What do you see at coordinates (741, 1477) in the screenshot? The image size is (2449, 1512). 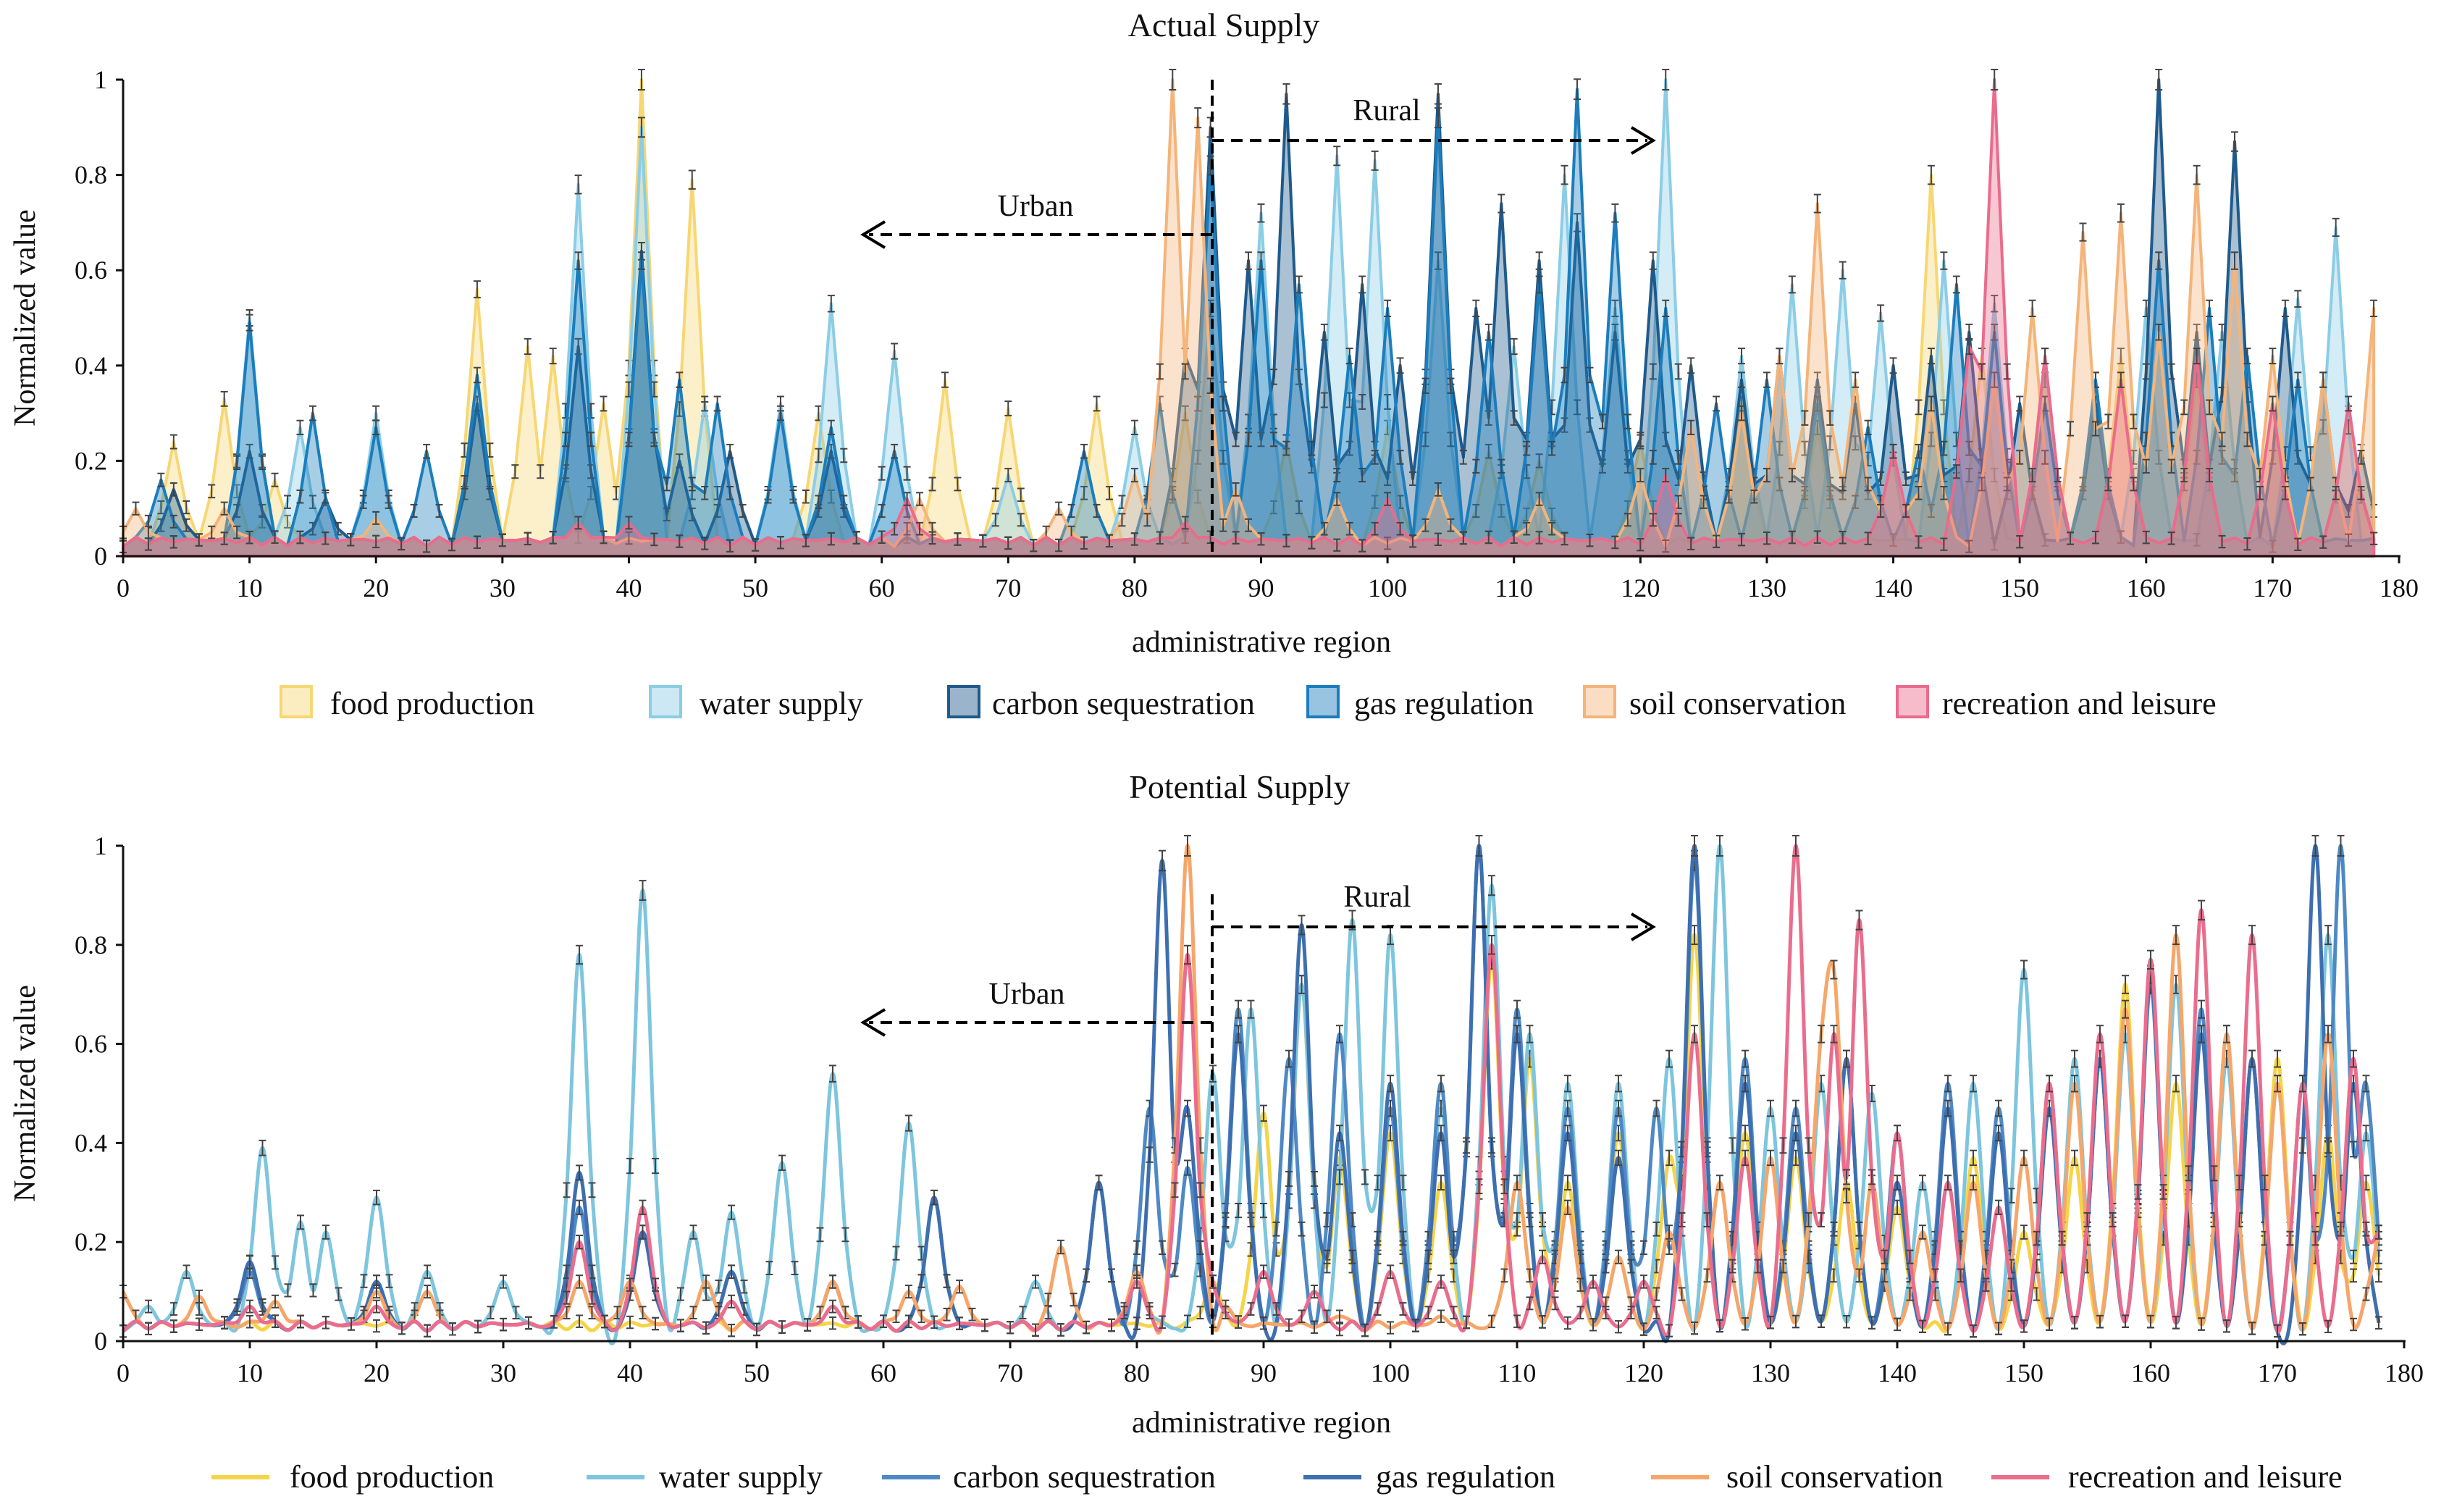 I see `potential-legend-label-water-supply: water supply` at bounding box center [741, 1477].